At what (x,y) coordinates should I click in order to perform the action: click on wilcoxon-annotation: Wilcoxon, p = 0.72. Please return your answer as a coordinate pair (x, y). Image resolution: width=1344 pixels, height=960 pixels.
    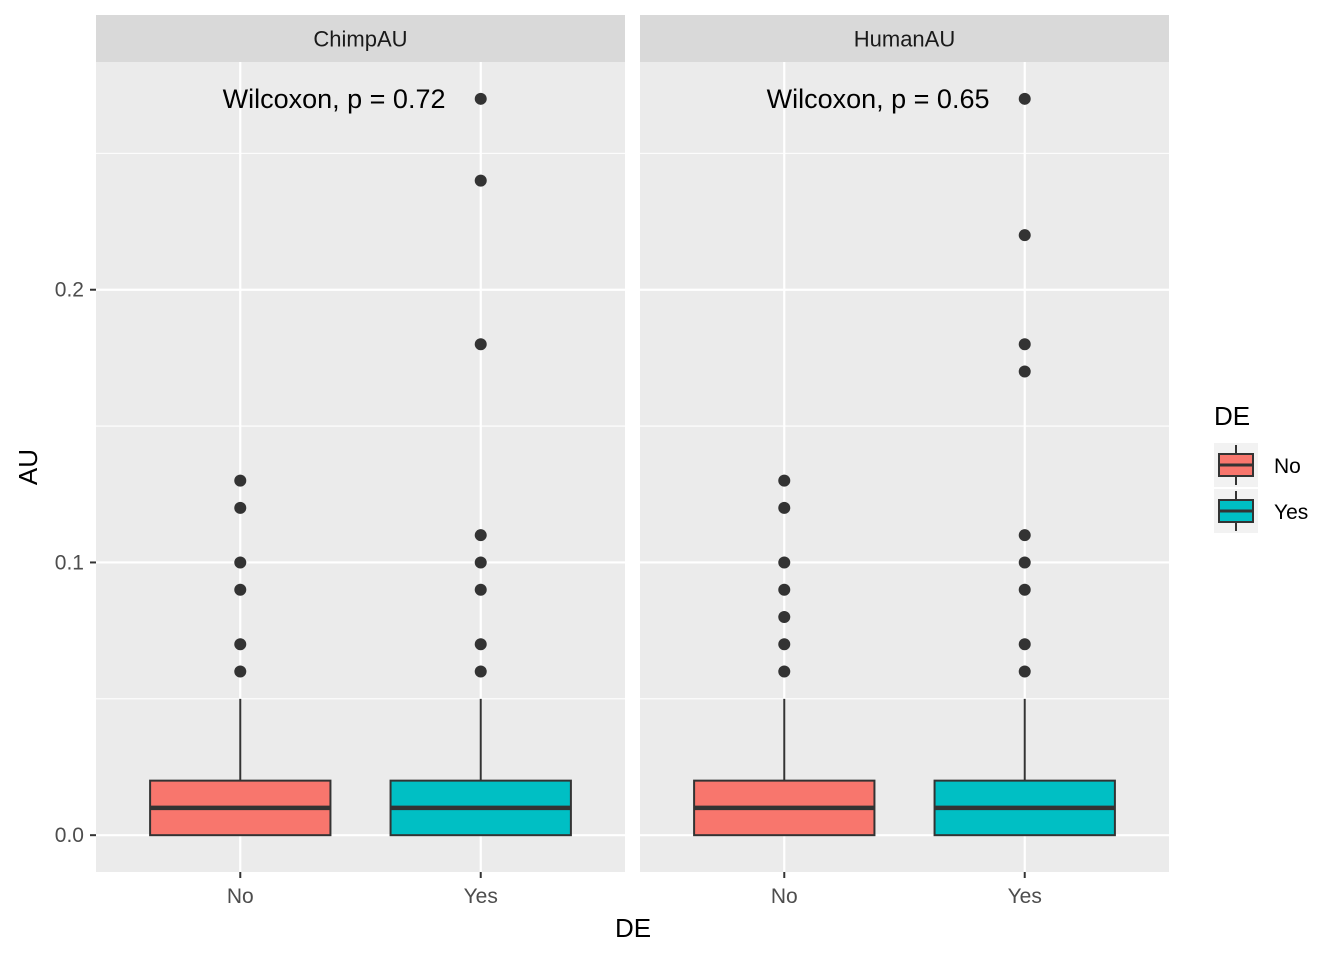
    Looking at the image, I should click on (334, 99).